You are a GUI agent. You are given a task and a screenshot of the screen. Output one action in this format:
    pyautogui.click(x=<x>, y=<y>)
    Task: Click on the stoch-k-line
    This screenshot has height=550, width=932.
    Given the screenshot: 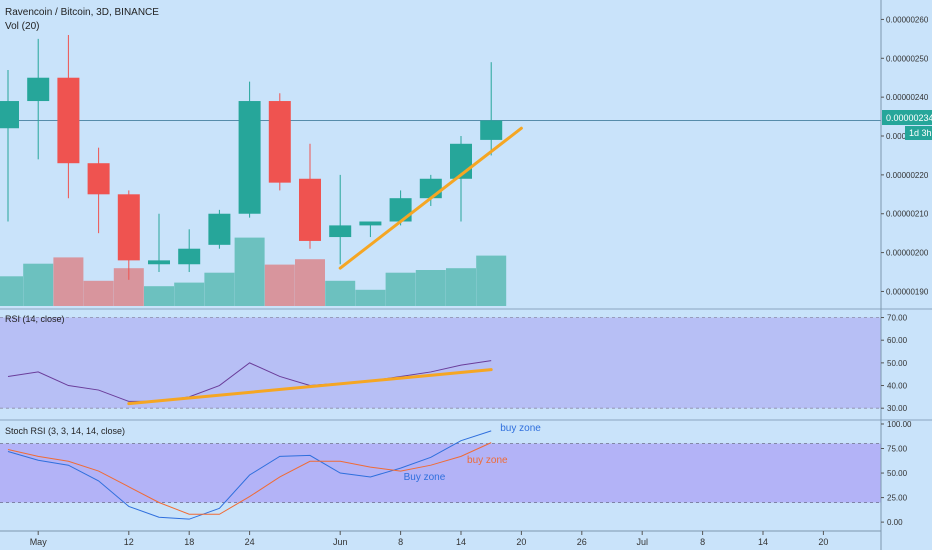 What is the action you would take?
    pyautogui.click(x=249, y=475)
    